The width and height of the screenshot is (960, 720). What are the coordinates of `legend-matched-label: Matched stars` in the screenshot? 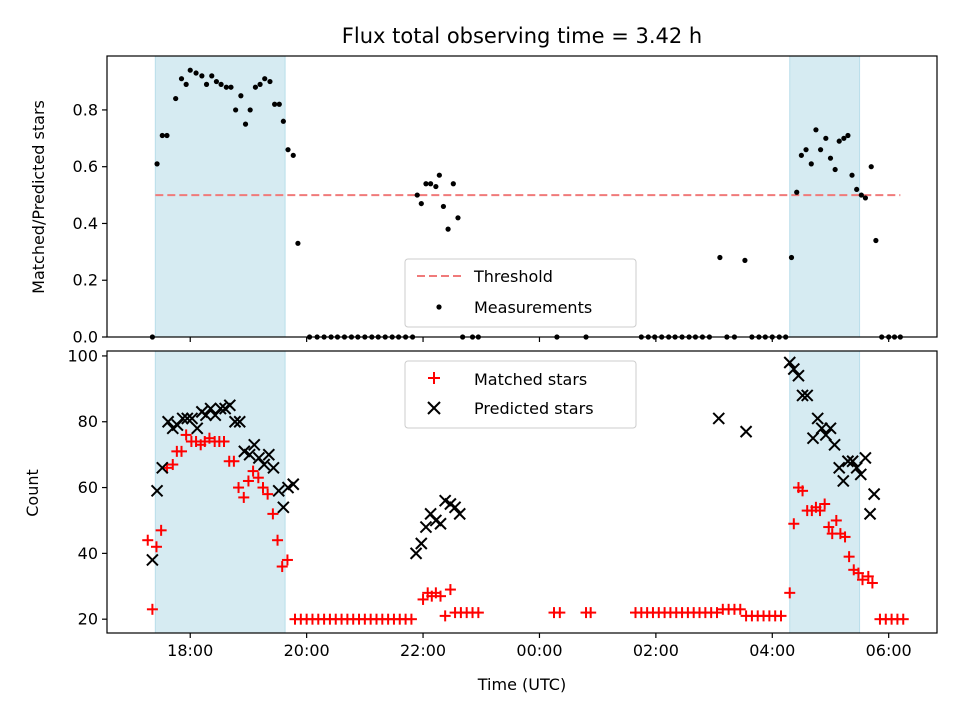 It's located at (530, 379).